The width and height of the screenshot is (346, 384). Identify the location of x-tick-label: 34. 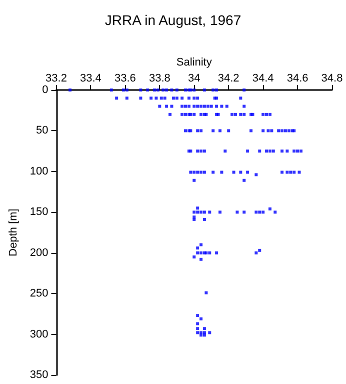
(194, 78).